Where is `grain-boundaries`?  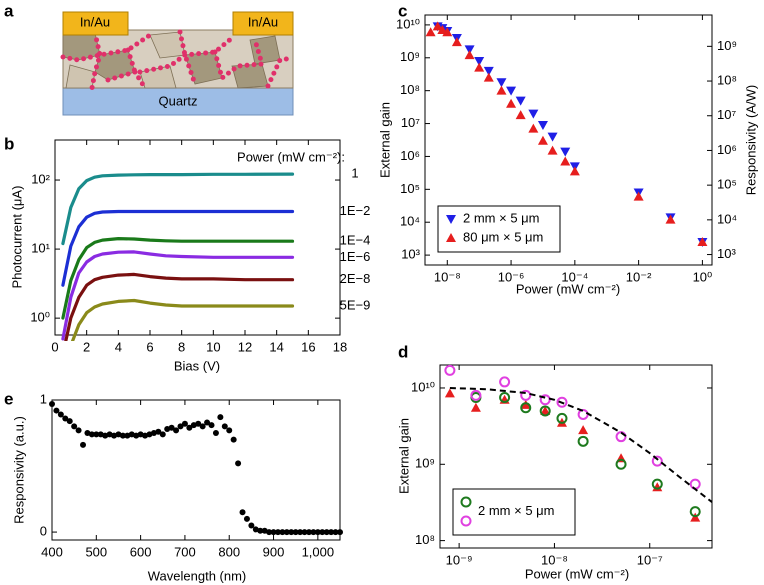 grain-boundaries is located at coordinates (178, 60).